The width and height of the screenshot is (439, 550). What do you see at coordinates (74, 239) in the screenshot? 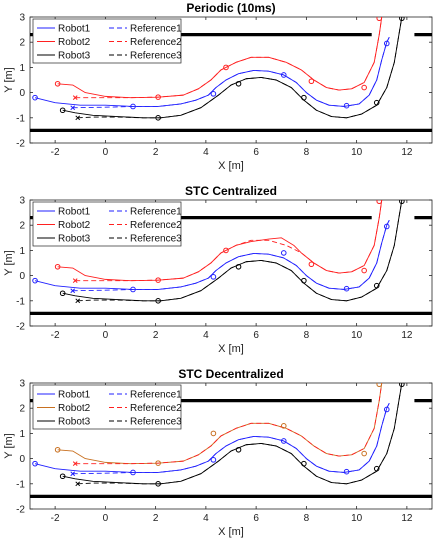
I see `legend-label-robot3: Robot3` at bounding box center [74, 239].